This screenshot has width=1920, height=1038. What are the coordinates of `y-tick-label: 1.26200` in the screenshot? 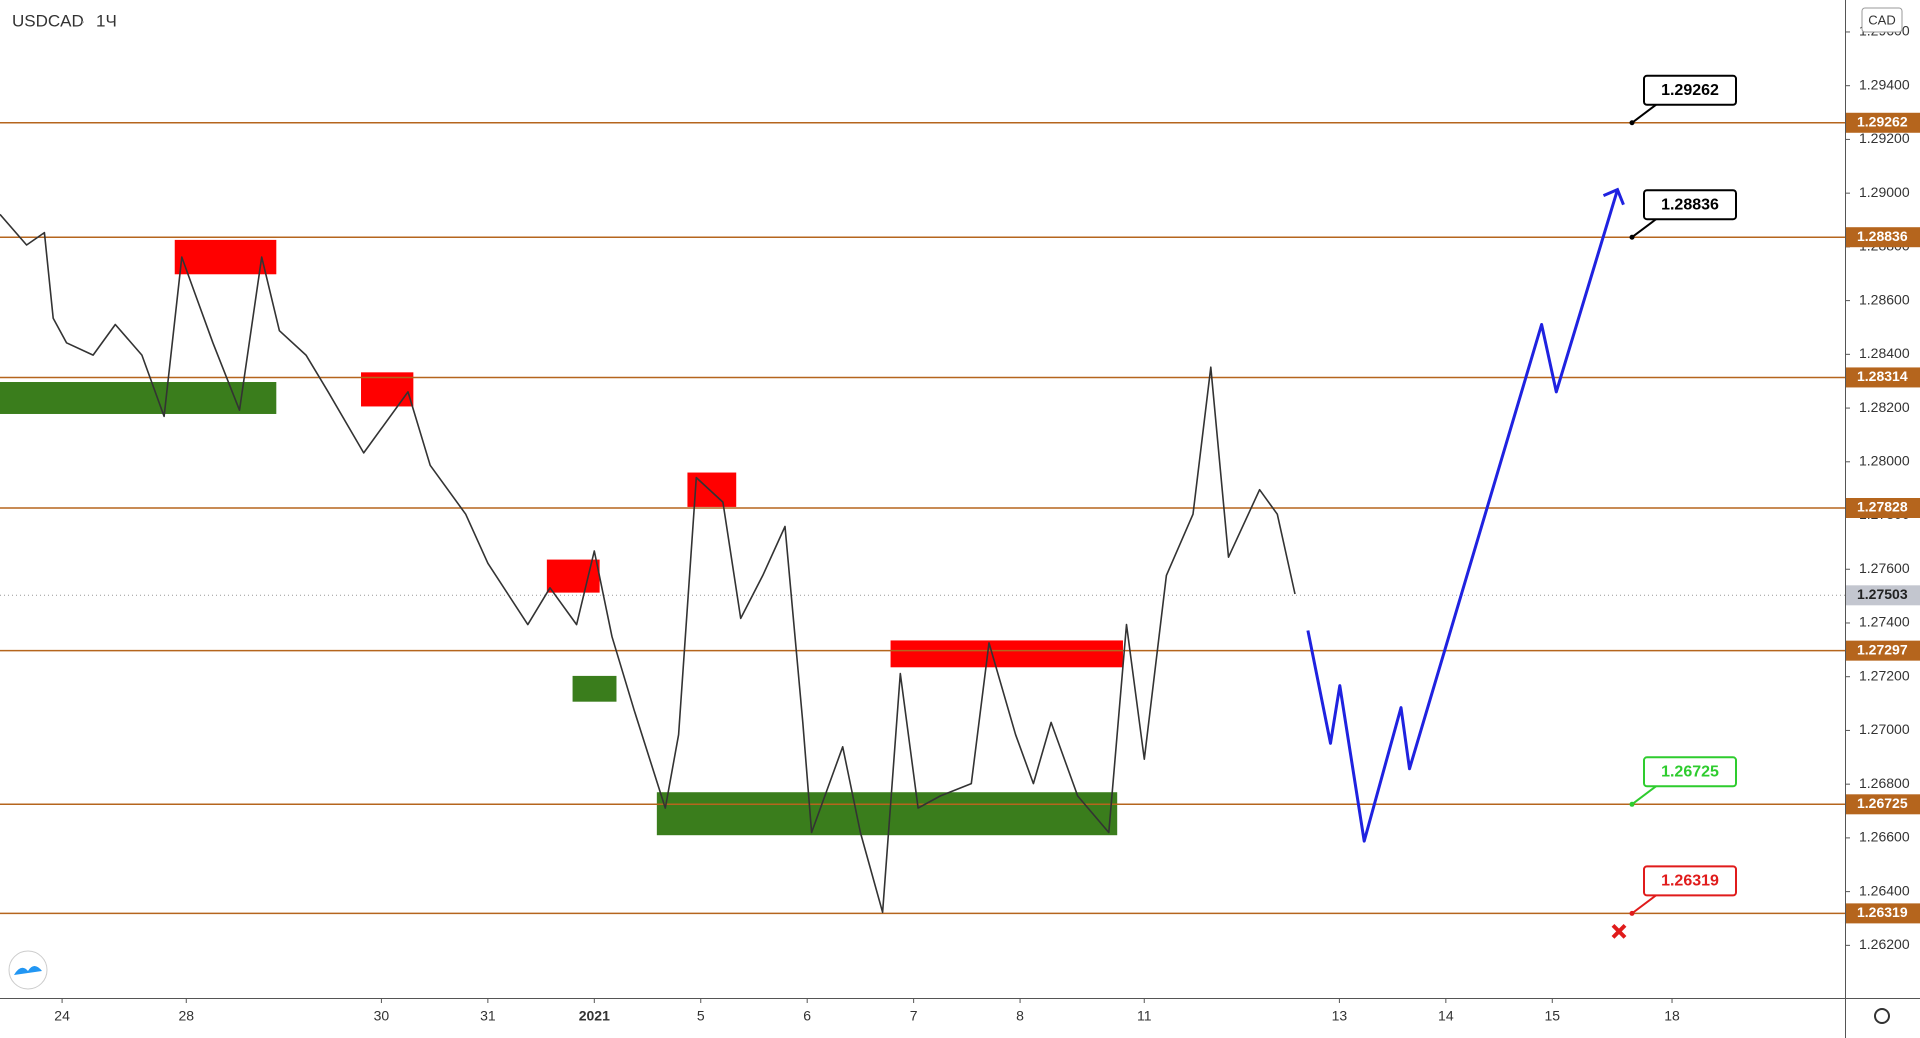 It's located at (1884, 944).